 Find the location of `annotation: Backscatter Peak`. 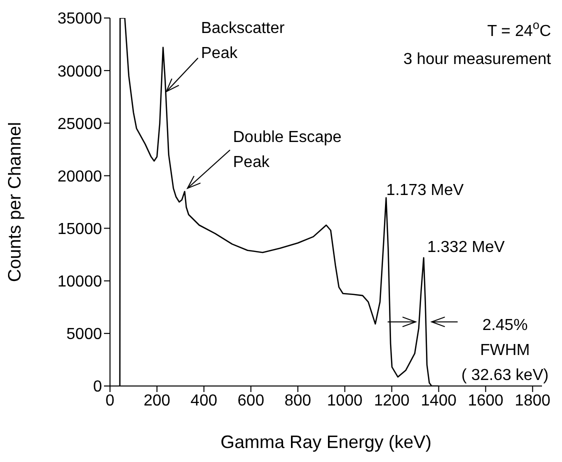

annotation: Backscatter Peak is located at coordinates (243, 41).